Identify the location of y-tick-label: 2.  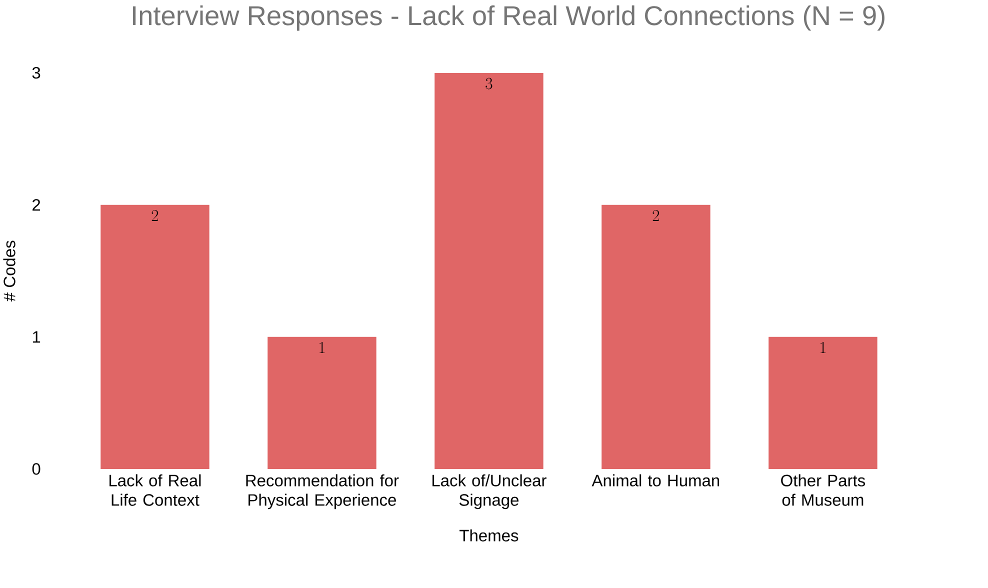
(36, 204).